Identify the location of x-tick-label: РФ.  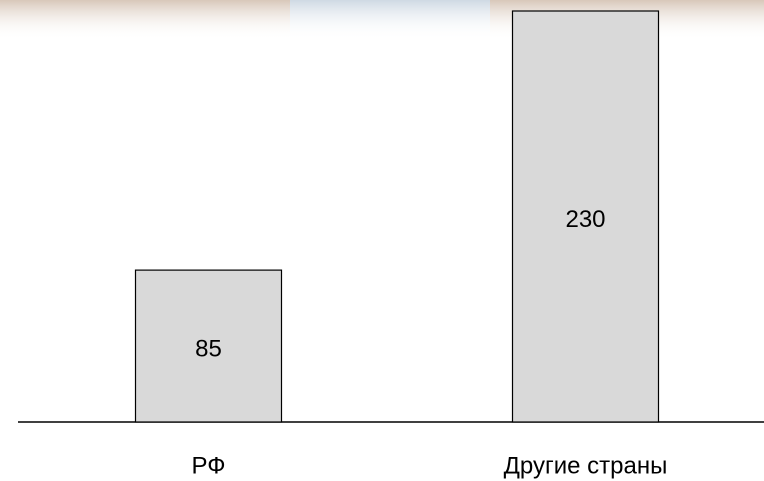
(209, 465).